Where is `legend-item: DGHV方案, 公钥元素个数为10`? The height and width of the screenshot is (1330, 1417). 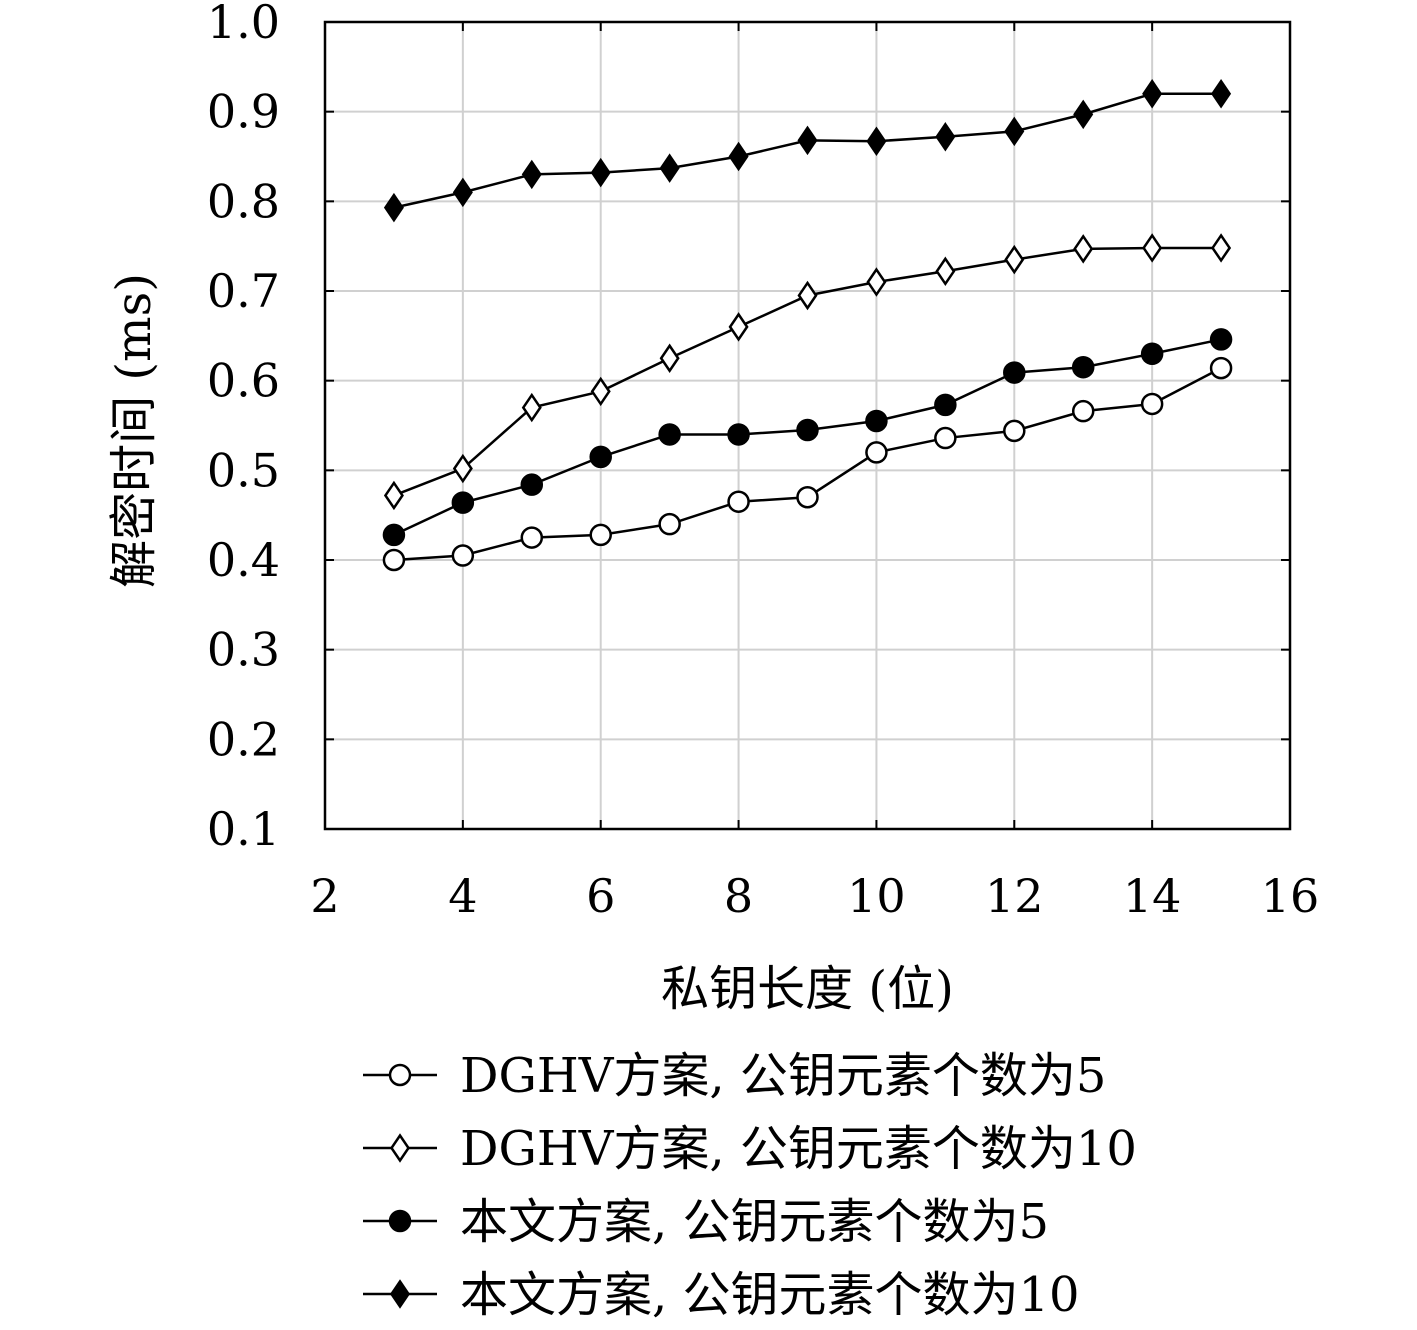 legend-item: DGHV方案, 公钥元素个数为10 is located at coordinates (750, 1149).